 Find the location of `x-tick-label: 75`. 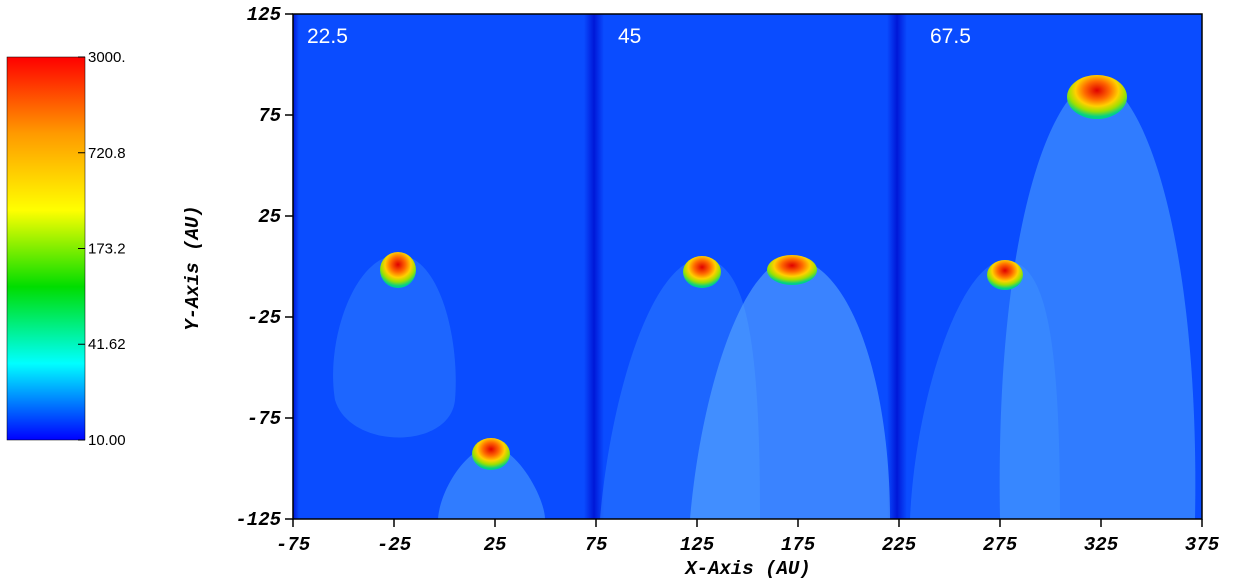

x-tick-label: 75 is located at coordinates (596, 545).